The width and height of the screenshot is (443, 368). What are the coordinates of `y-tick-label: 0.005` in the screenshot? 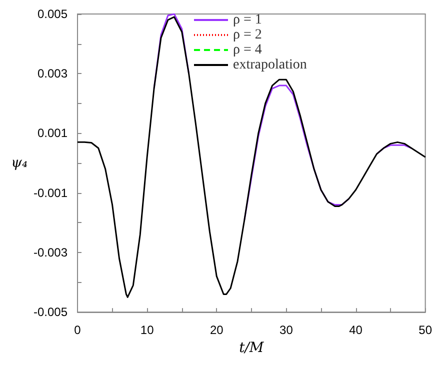 It's located at (52, 14).